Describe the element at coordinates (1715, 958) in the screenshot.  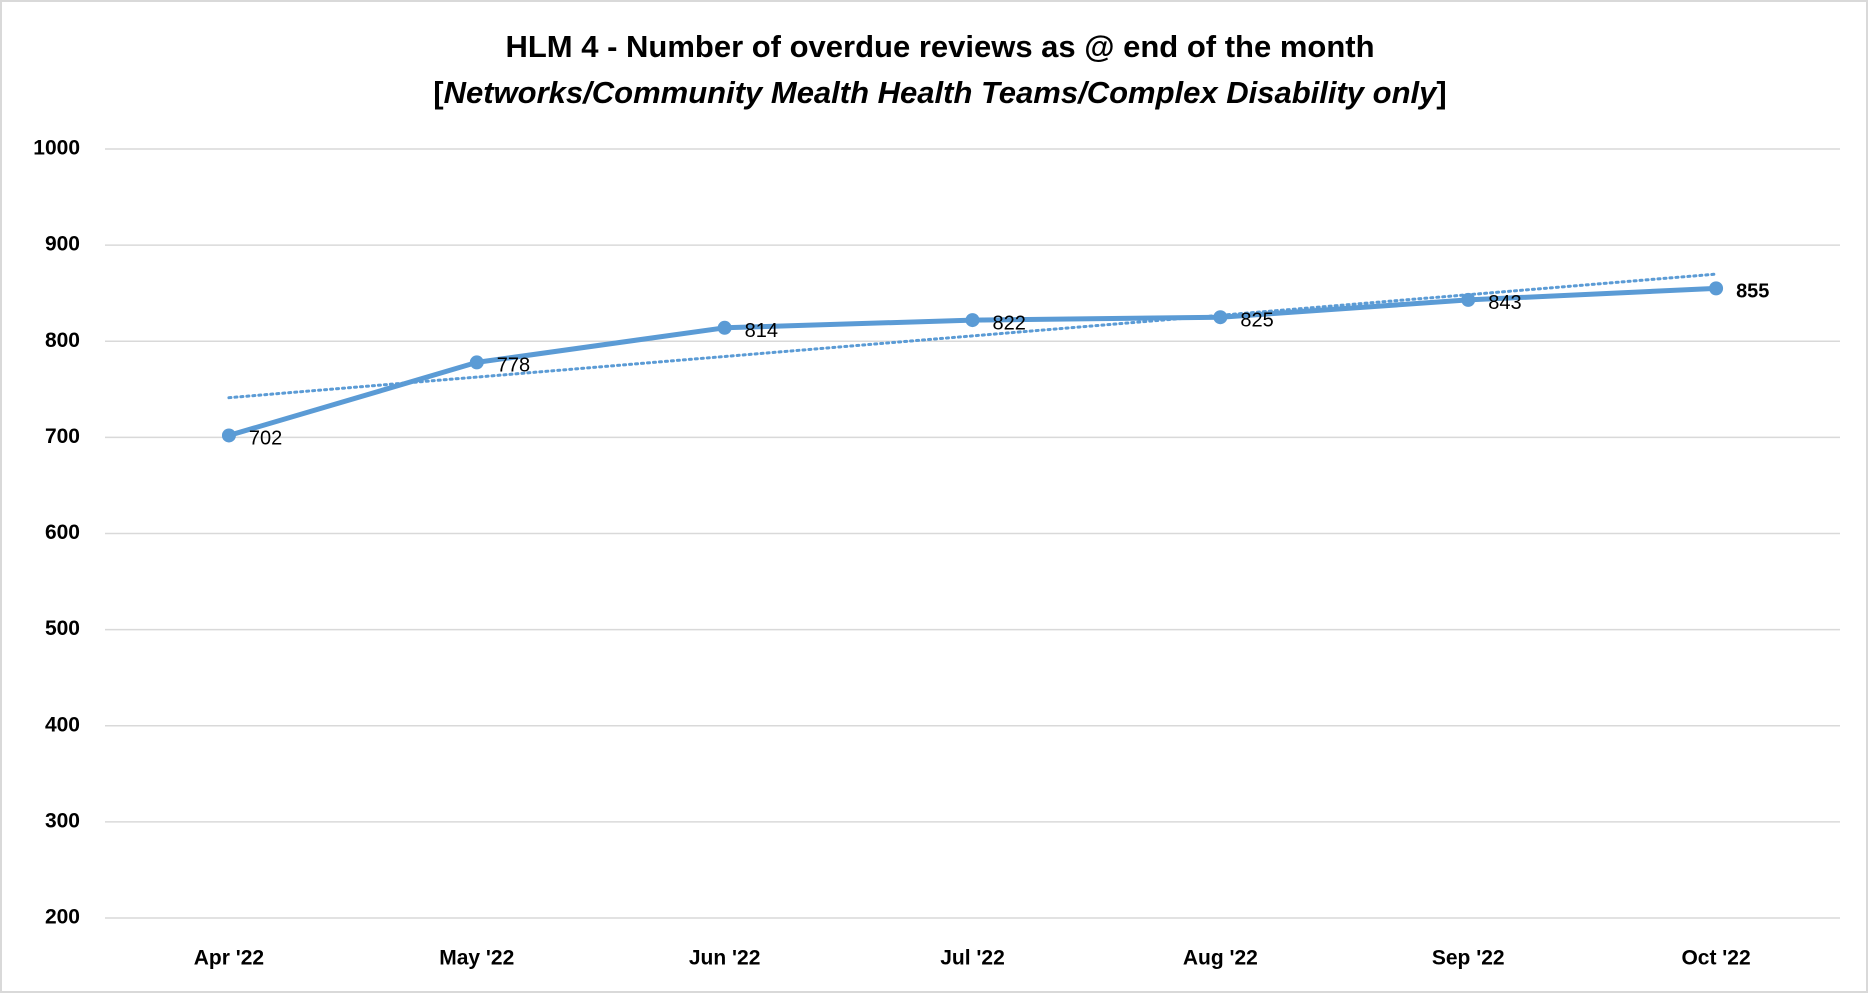
I see `x-tick-label: Oct '22` at that location.